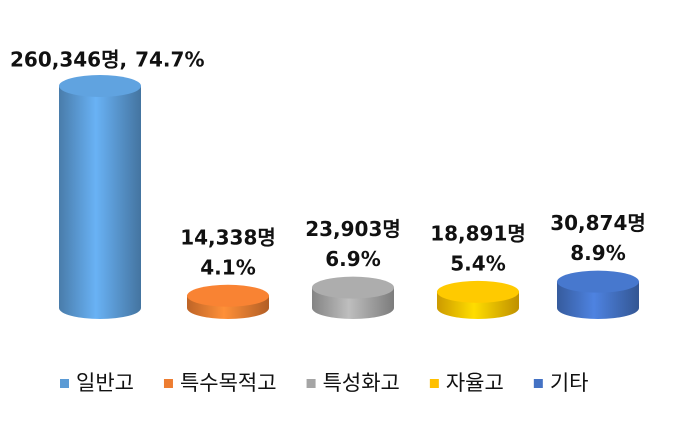 The width and height of the screenshot is (700, 423). I want to click on value-label: 23,903명, so click(353, 229).